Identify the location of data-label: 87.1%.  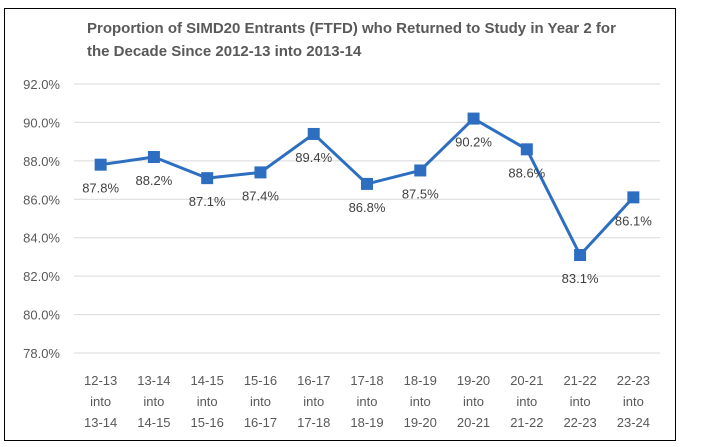
(207, 201).